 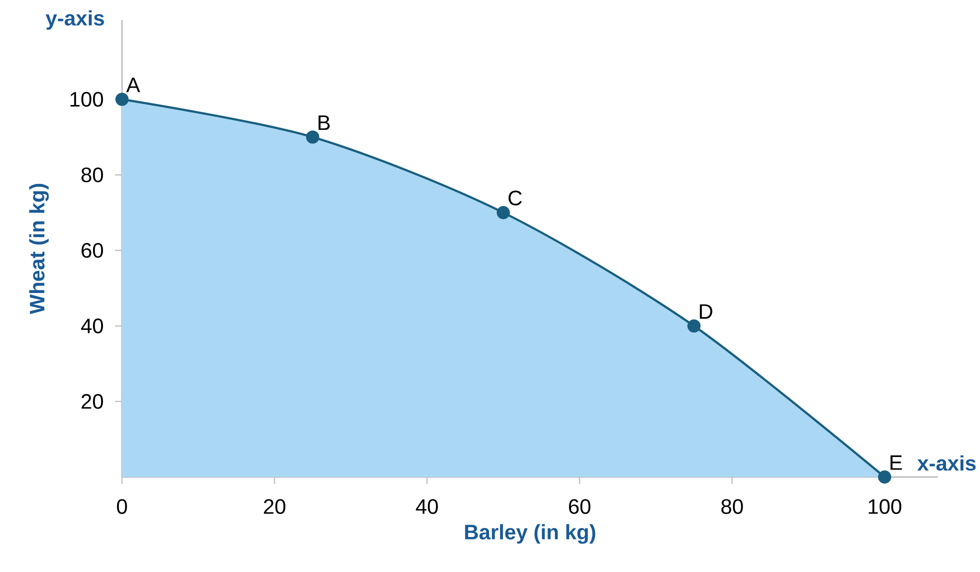 What do you see at coordinates (885, 506) in the screenshot?
I see `x-tick-label: 100` at bounding box center [885, 506].